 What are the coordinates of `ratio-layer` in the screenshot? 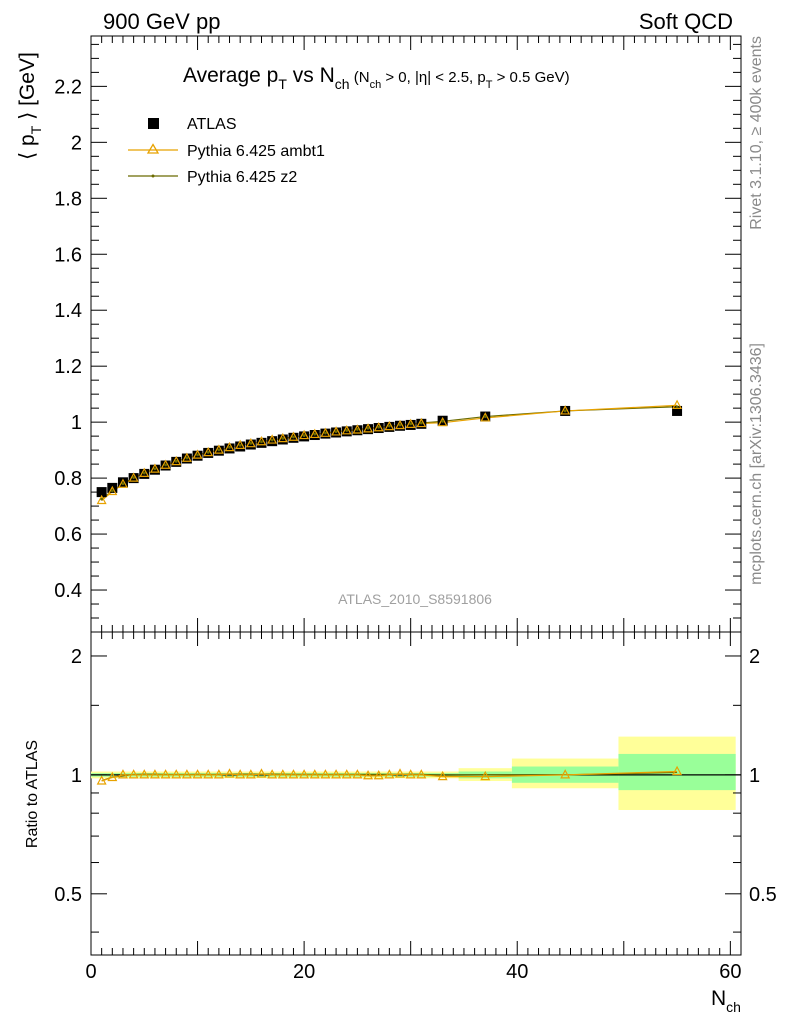 It's located at (416, 773).